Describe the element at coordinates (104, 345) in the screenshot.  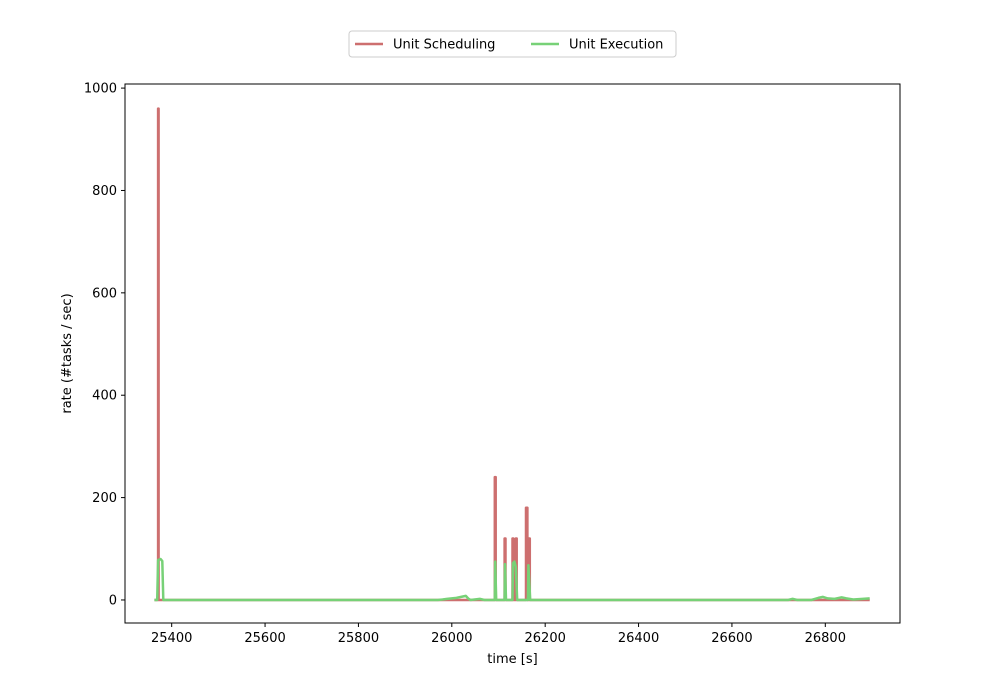
I see `y-axis-ticks: 0 200 400 600 800 1000` at that location.